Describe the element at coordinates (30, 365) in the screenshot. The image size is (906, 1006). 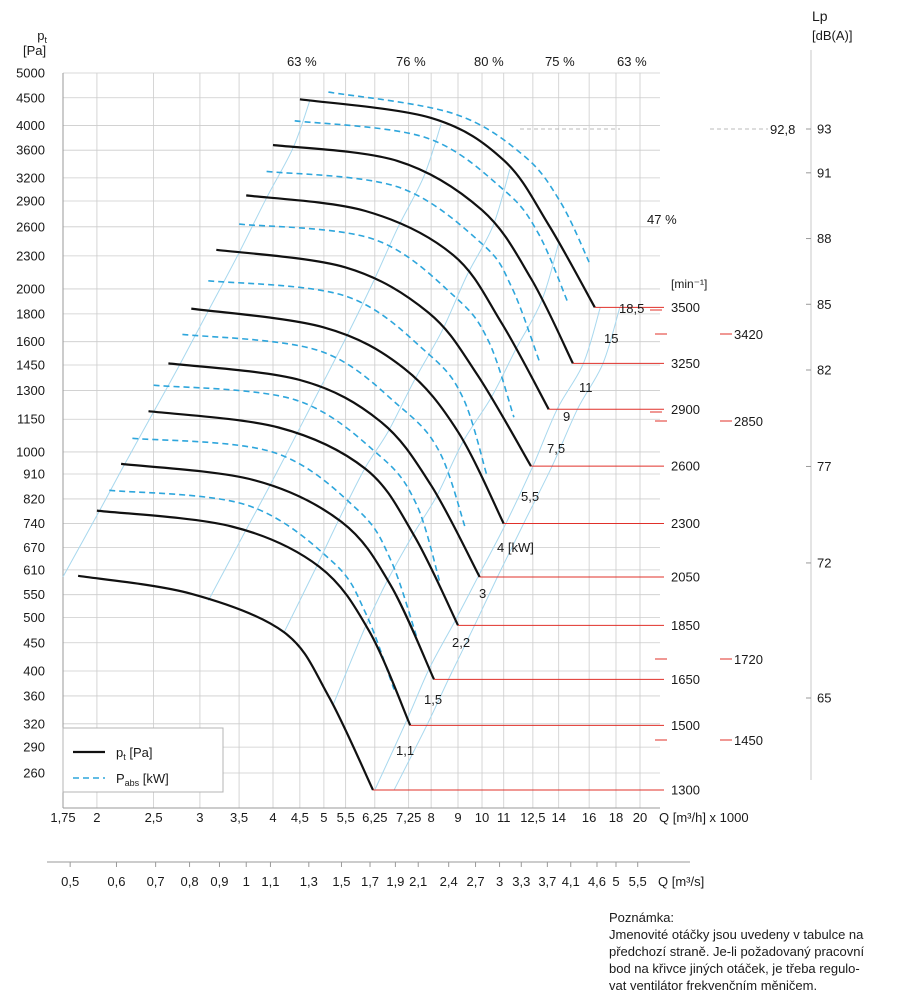
I see `y-tick-label: 1450` at that location.